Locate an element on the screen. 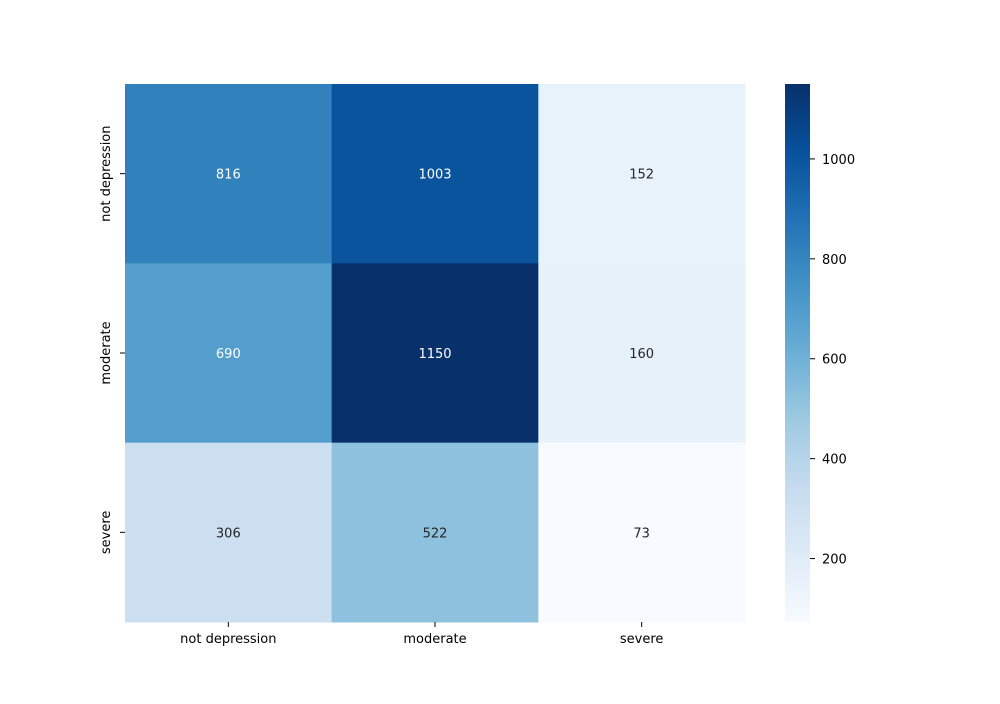 The width and height of the screenshot is (1000, 704). colorbar: 200 400 600 800 1000 is located at coordinates (820, 353).